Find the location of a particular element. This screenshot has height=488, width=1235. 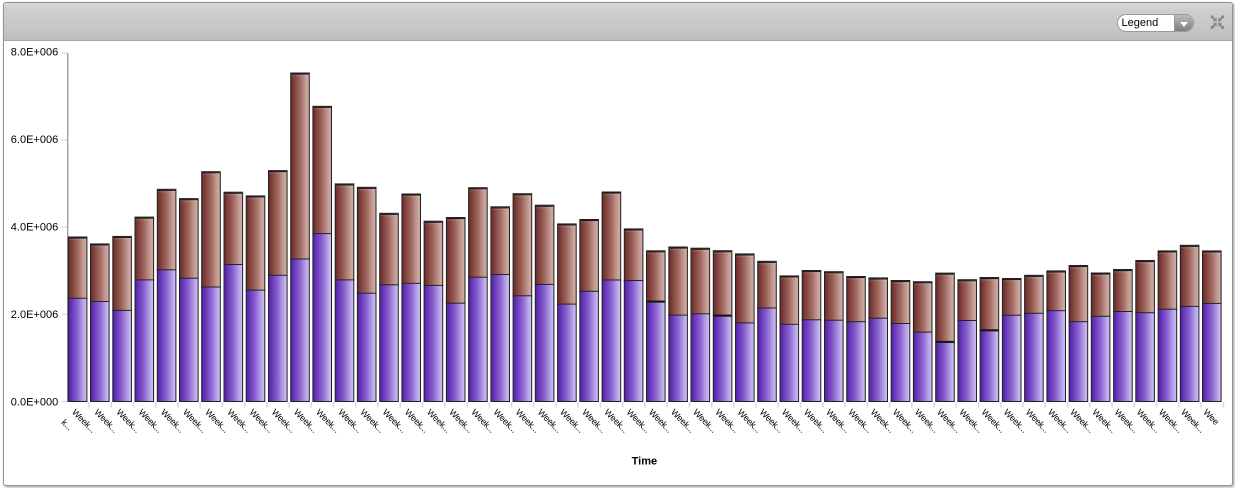

svg-text: 4.0E+006 is located at coordinates (34, 228).